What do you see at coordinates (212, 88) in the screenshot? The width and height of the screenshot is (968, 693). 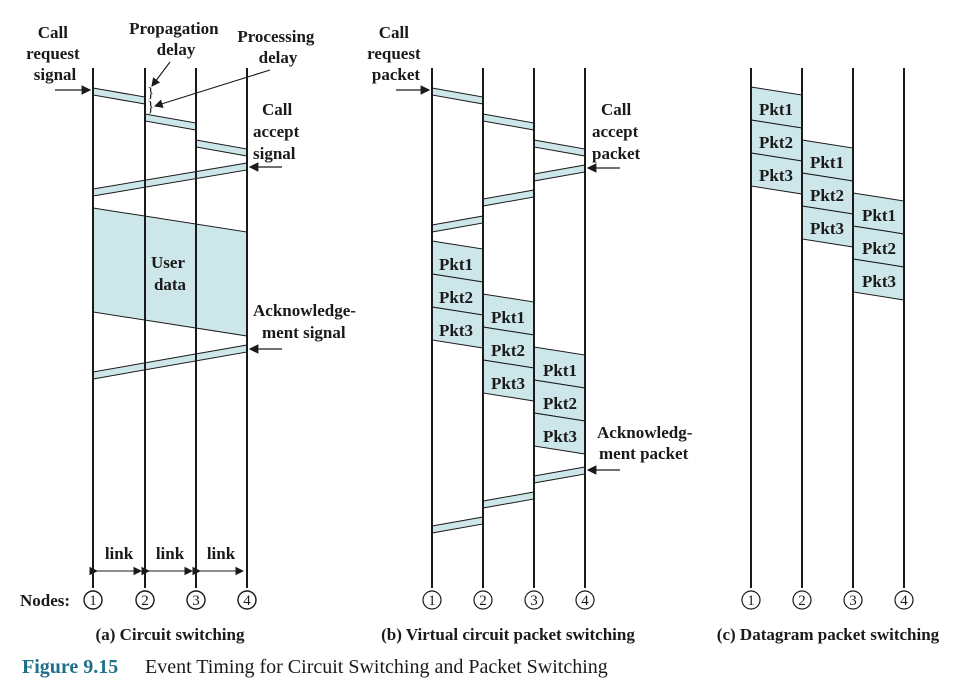 I see `processing-delay-pointer` at bounding box center [212, 88].